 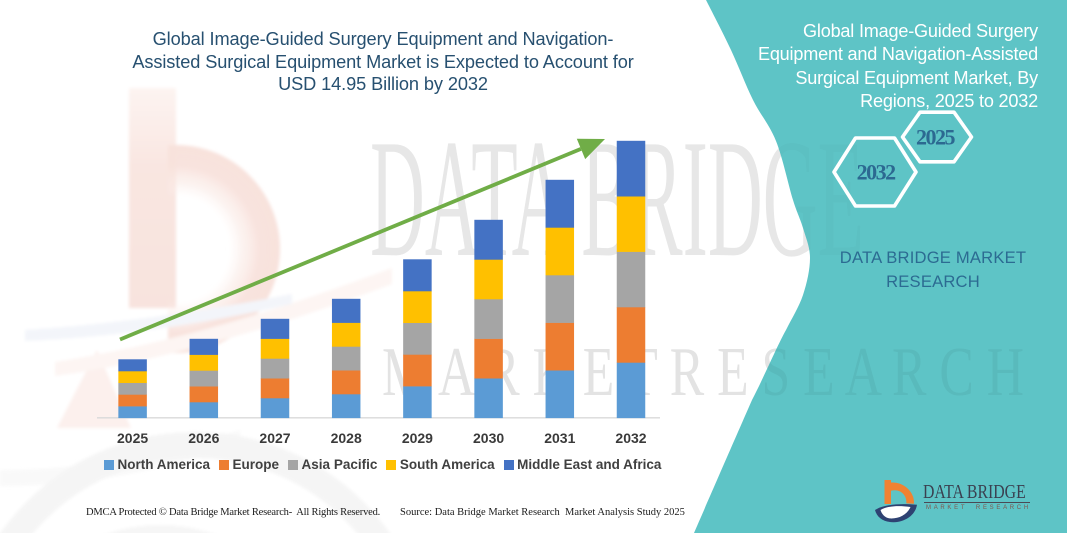 What do you see at coordinates (936, 137) in the screenshot?
I see `svg-text: 2025` at bounding box center [936, 137].